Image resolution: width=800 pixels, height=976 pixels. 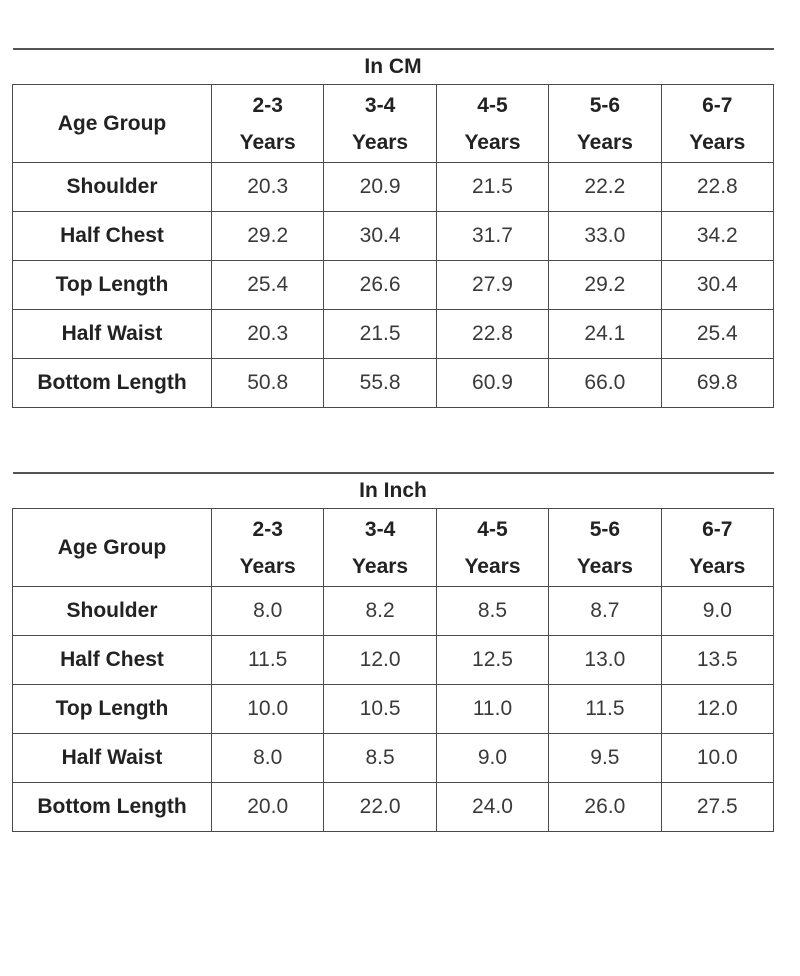 What do you see at coordinates (380, 547) in the screenshot?
I see `column-header: 3-4 Years` at bounding box center [380, 547].